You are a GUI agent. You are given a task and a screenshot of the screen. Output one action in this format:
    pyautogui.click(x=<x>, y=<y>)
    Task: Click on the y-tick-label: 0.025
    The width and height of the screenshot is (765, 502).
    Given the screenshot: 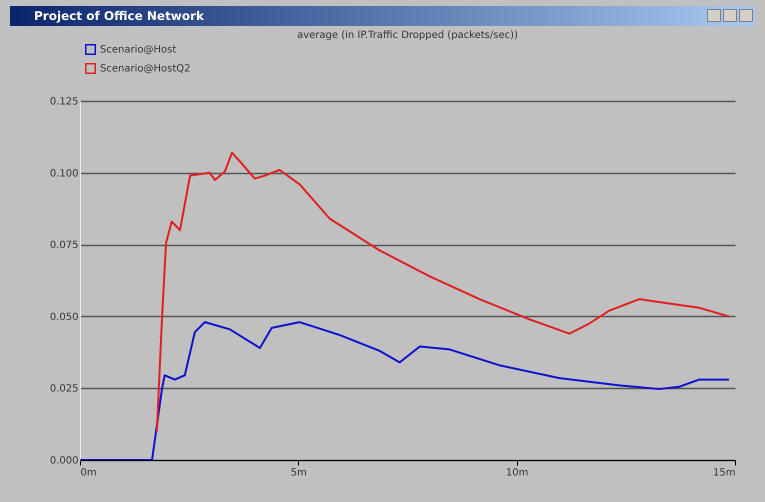 What is the action you would take?
    pyautogui.click(x=64, y=389)
    